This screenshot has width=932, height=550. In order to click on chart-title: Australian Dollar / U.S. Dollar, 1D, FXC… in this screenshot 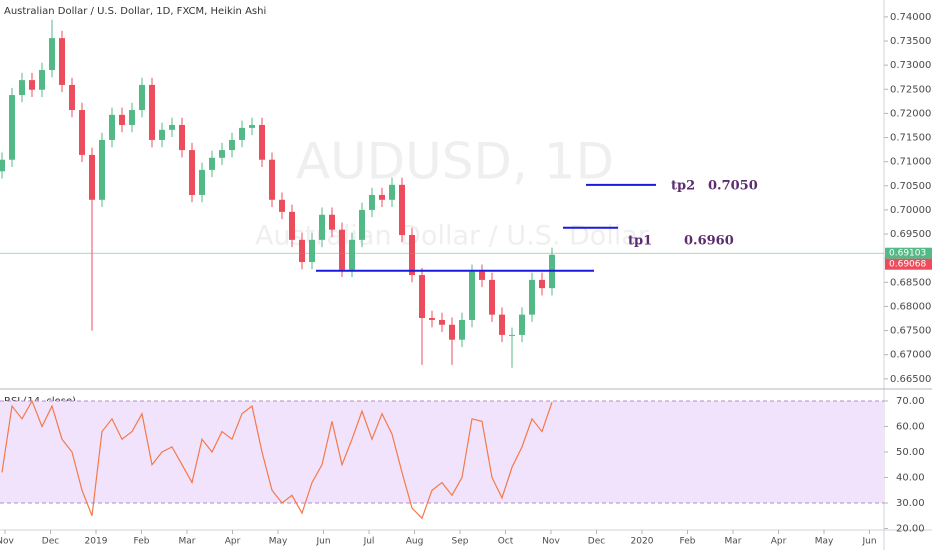, I will do `click(135, 11)`.